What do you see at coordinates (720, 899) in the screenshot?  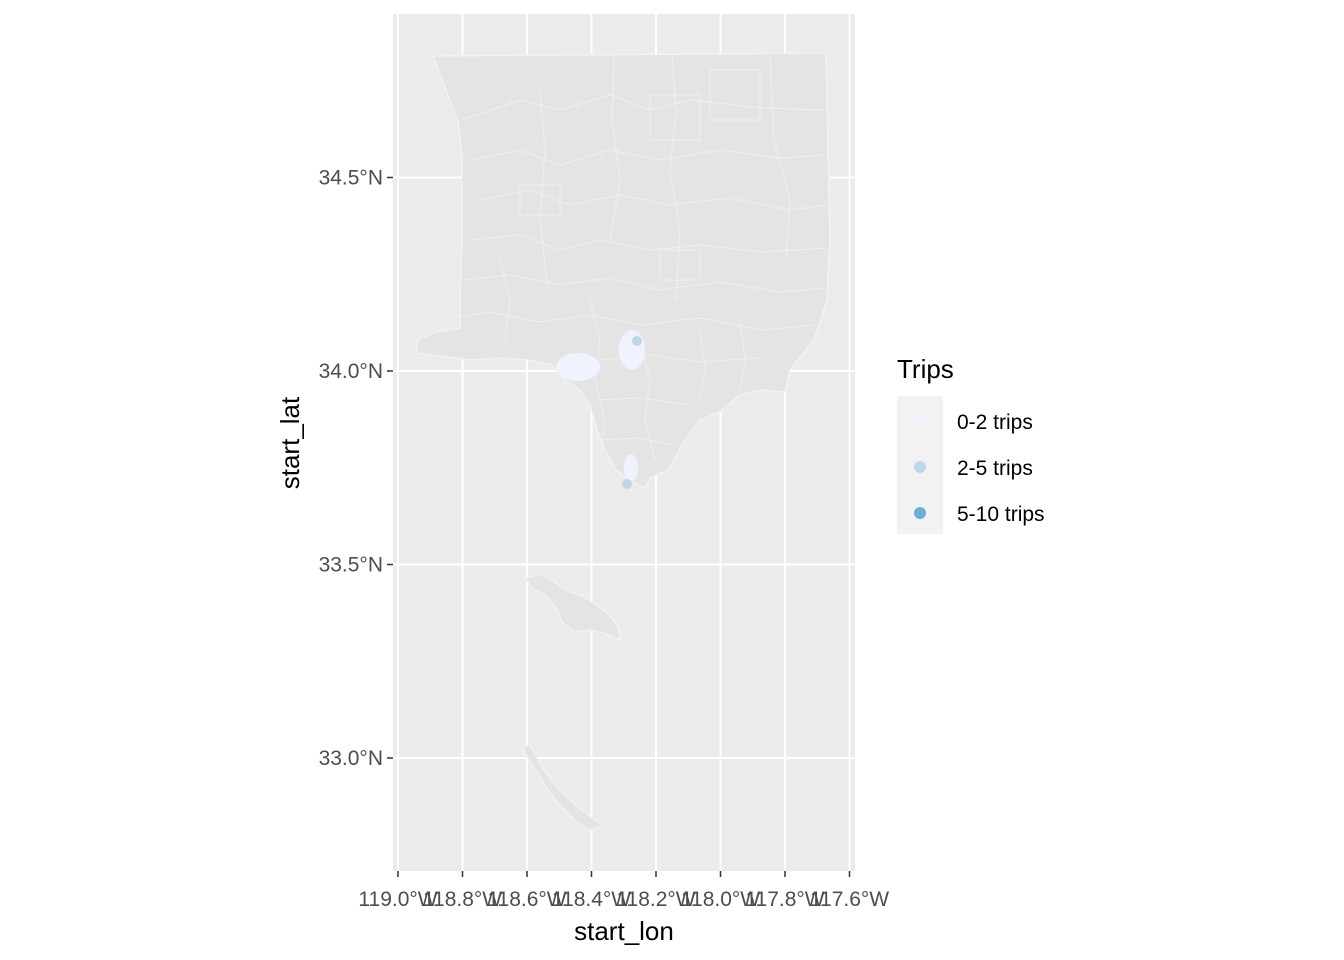 I see `x-tick-label: 118.0°W` at bounding box center [720, 899].